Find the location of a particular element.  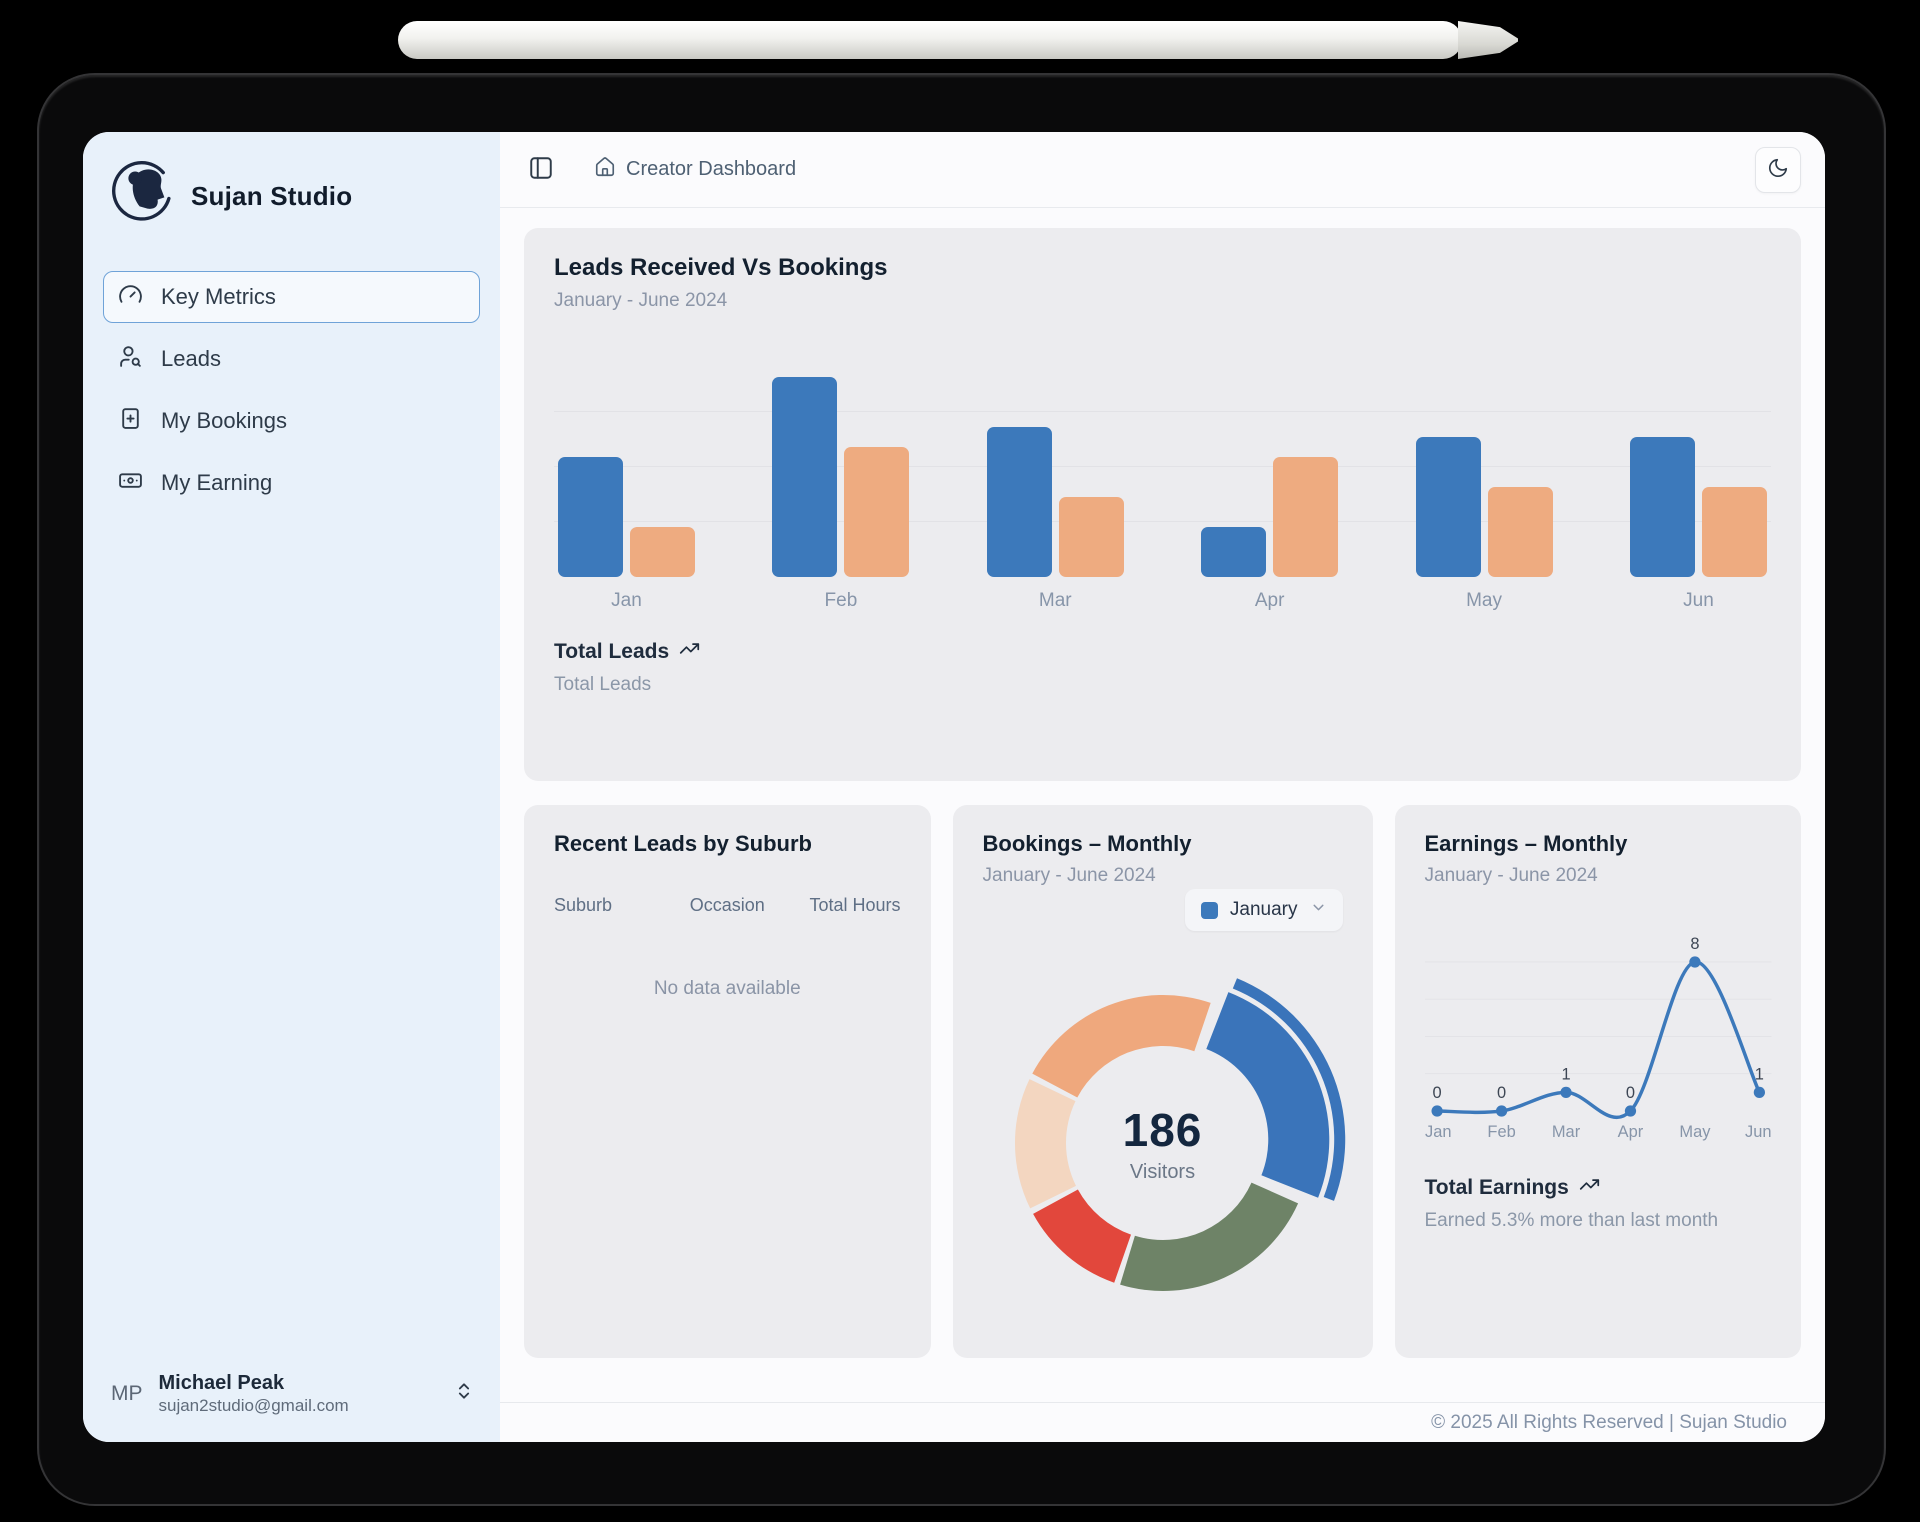

sidebar-toggle-button is located at coordinates (541, 169).